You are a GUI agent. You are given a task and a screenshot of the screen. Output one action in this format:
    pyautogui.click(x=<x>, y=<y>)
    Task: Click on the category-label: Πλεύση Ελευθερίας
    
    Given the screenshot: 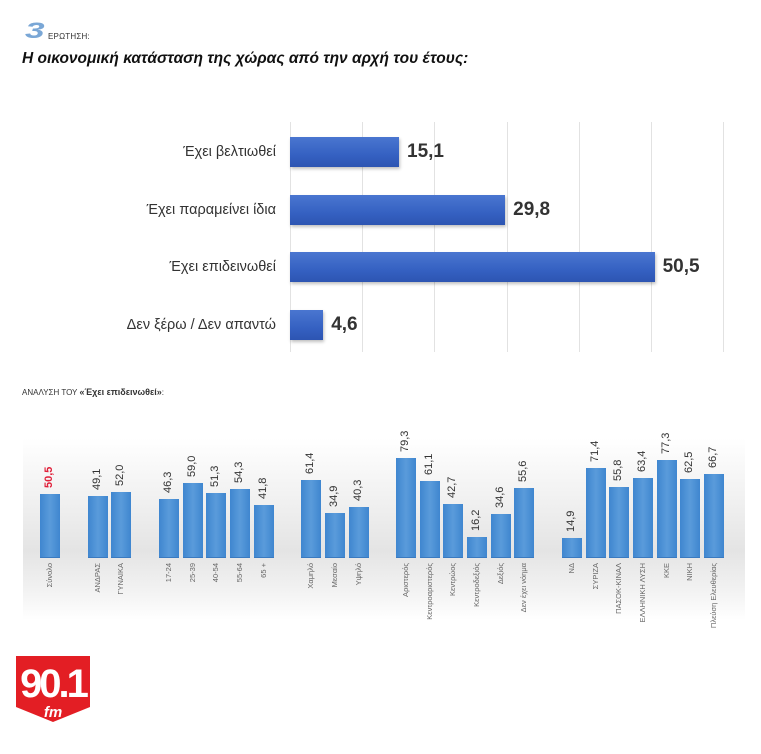 What is the action you would take?
    pyautogui.click(x=713, y=596)
    